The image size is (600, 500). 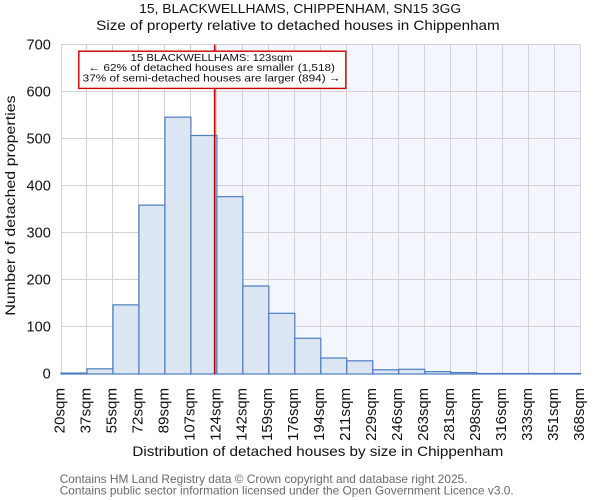 I want to click on svg-text: Number of detached properties, so click(x=10, y=205).